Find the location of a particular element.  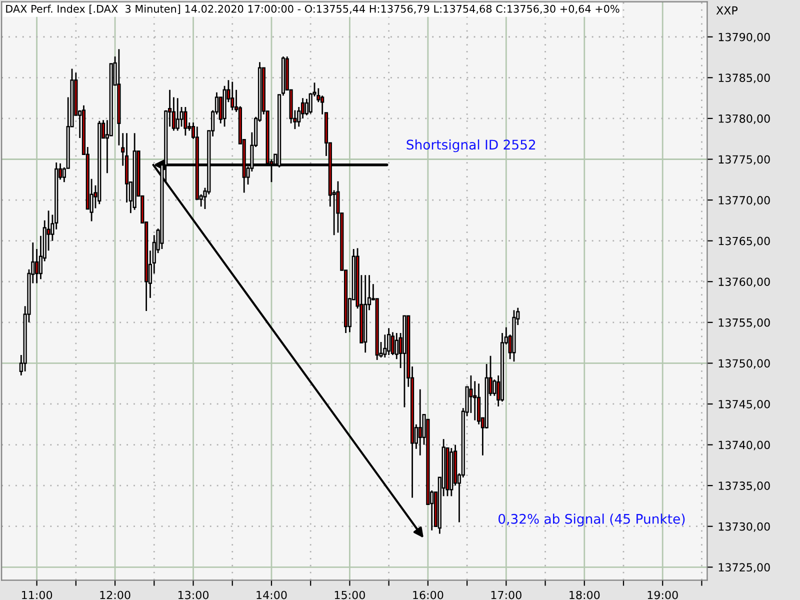

x-tick-label: 17:00 is located at coordinates (506, 595).